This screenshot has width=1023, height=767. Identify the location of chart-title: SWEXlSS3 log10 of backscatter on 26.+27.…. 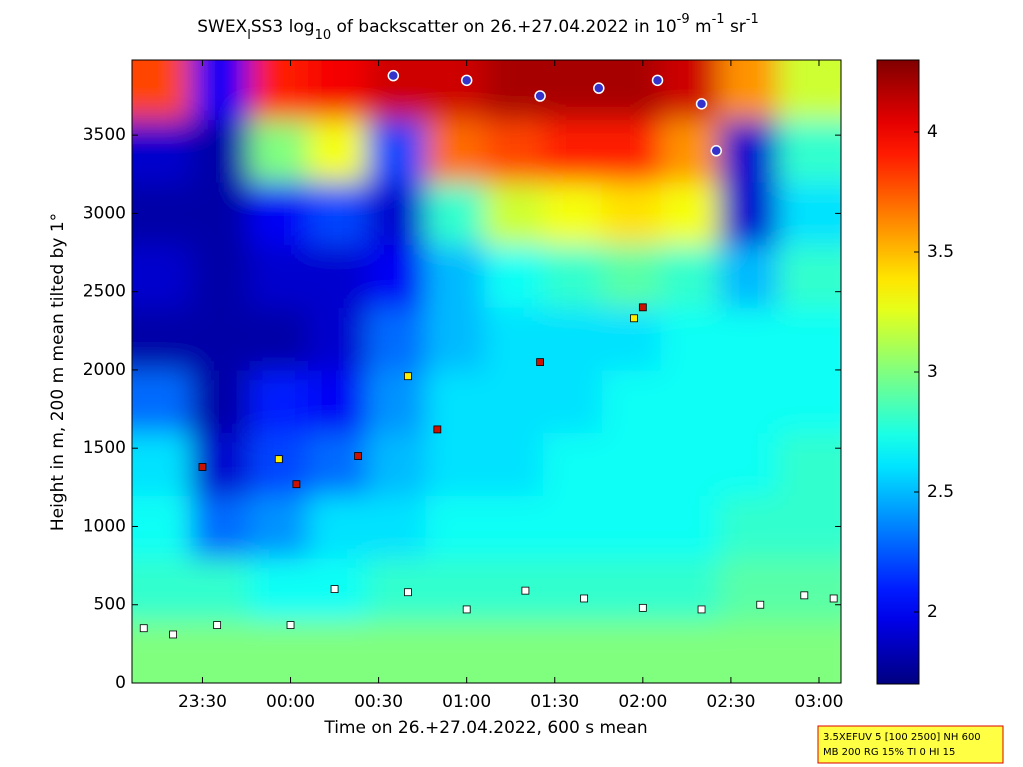
(478, 27).